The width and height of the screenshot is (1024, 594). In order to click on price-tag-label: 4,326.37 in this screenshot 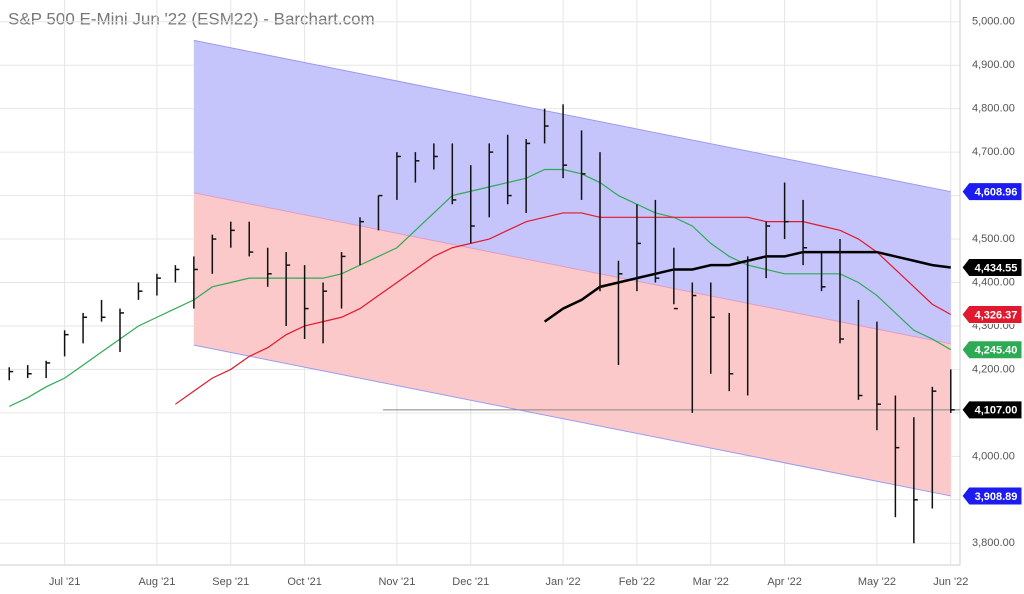, I will do `click(996, 315)`.